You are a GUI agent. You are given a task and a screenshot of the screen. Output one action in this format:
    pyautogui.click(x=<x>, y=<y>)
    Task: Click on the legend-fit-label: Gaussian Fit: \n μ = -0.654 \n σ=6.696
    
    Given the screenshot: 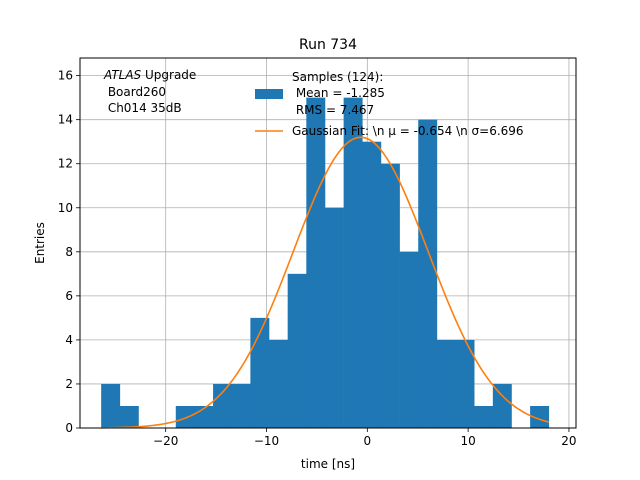 What is the action you would take?
    pyautogui.click(x=408, y=131)
    